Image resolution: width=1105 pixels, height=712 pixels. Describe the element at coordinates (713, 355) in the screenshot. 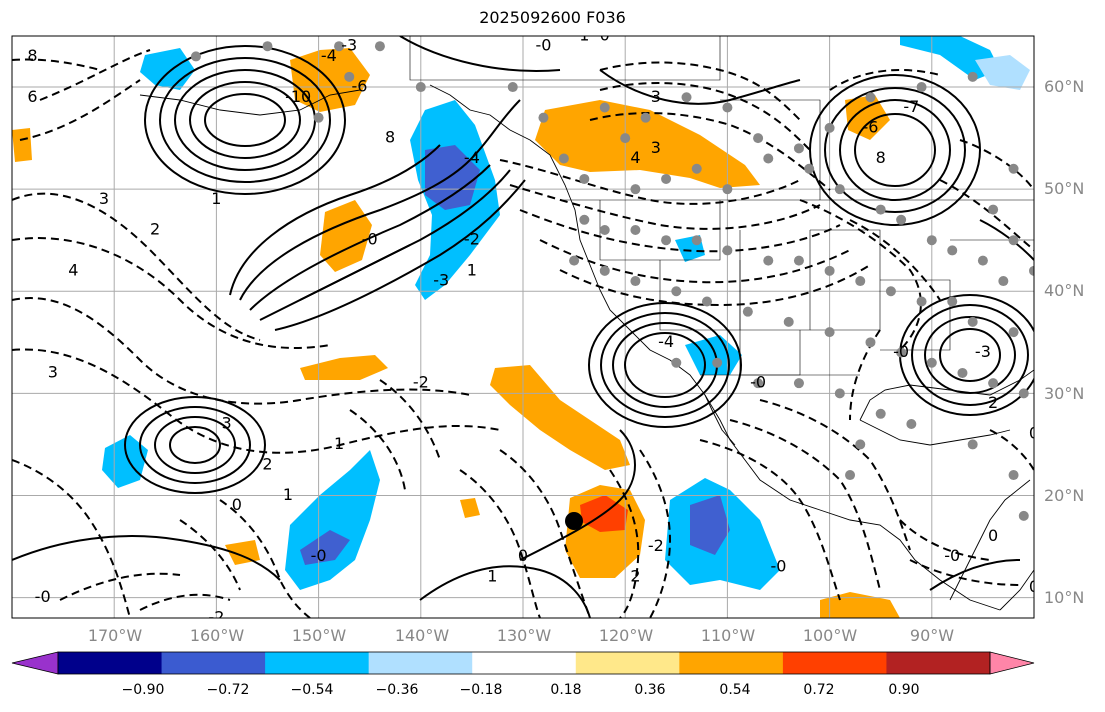

I see `blue-area-baja` at that location.